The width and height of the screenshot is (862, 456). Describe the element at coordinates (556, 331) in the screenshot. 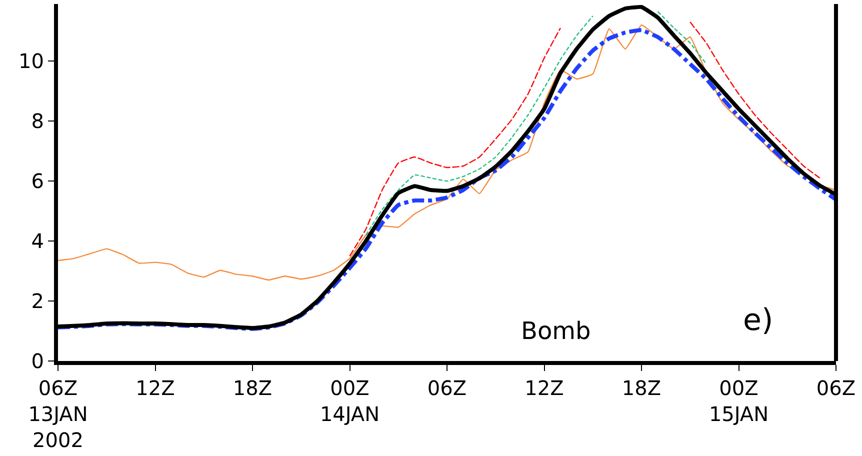

I see `annotation: Bomb` at that location.